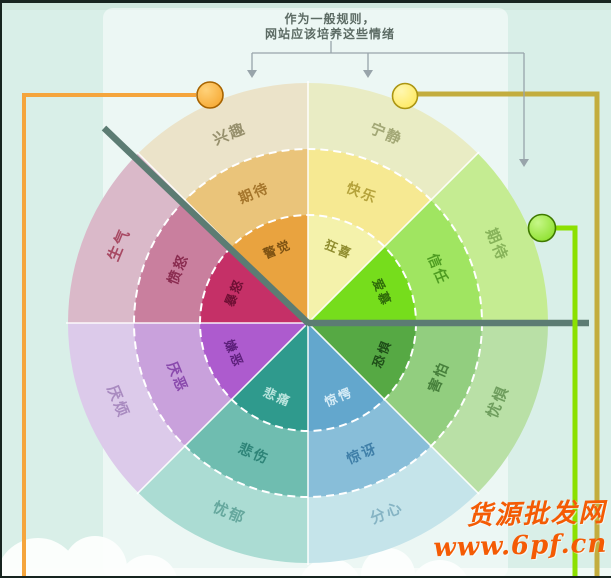 Image resolution: width=611 pixels, height=578 pixels. I want to click on orange-marker-circle, so click(210, 95).